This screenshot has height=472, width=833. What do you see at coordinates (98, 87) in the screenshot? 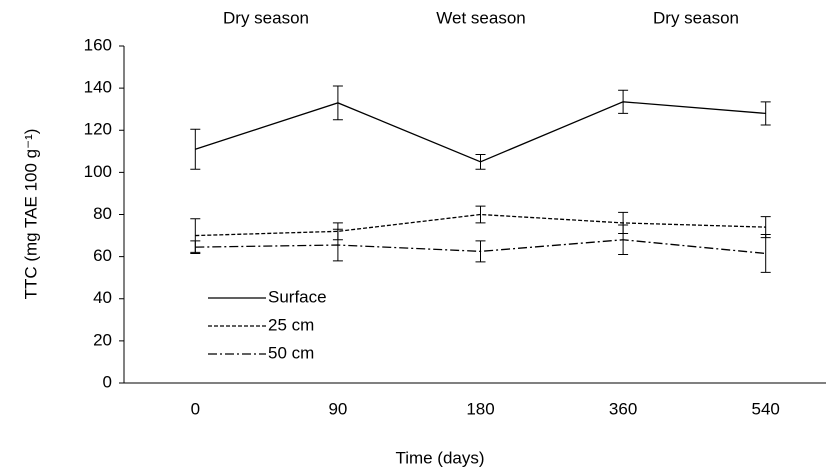
I see `y-tick-label: 140` at bounding box center [98, 87].